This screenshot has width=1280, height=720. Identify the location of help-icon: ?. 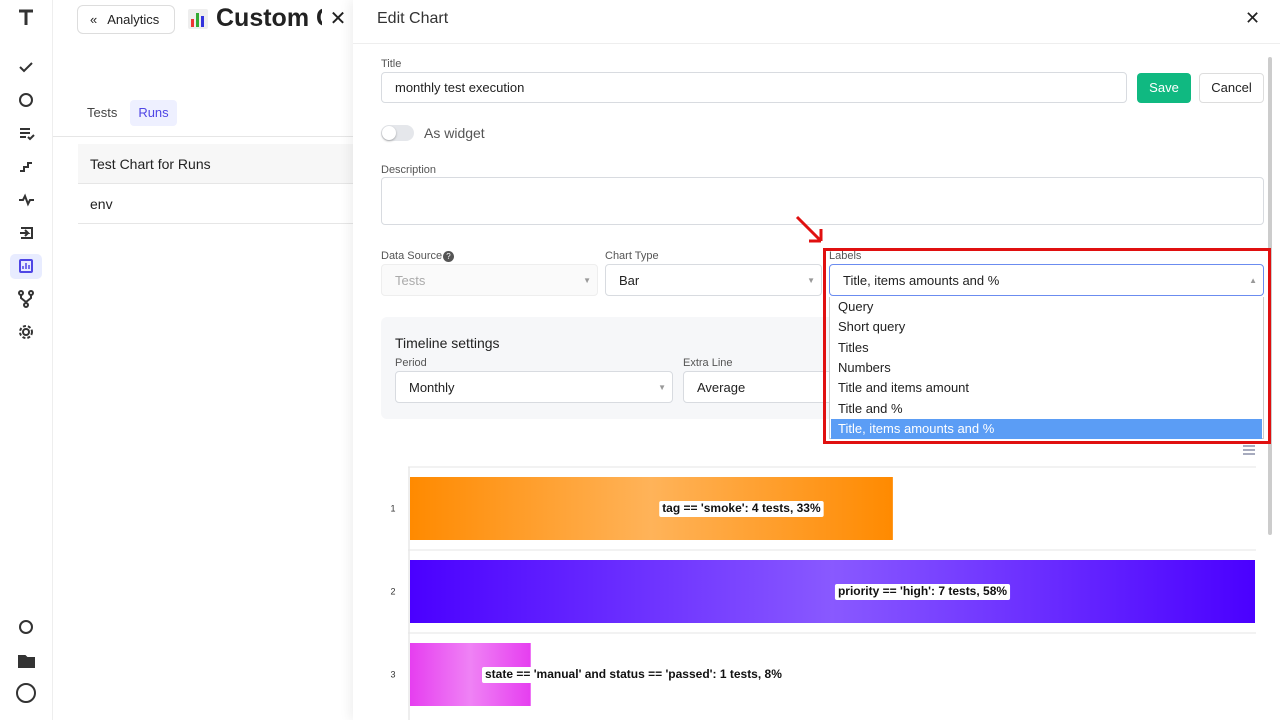
(448, 256).